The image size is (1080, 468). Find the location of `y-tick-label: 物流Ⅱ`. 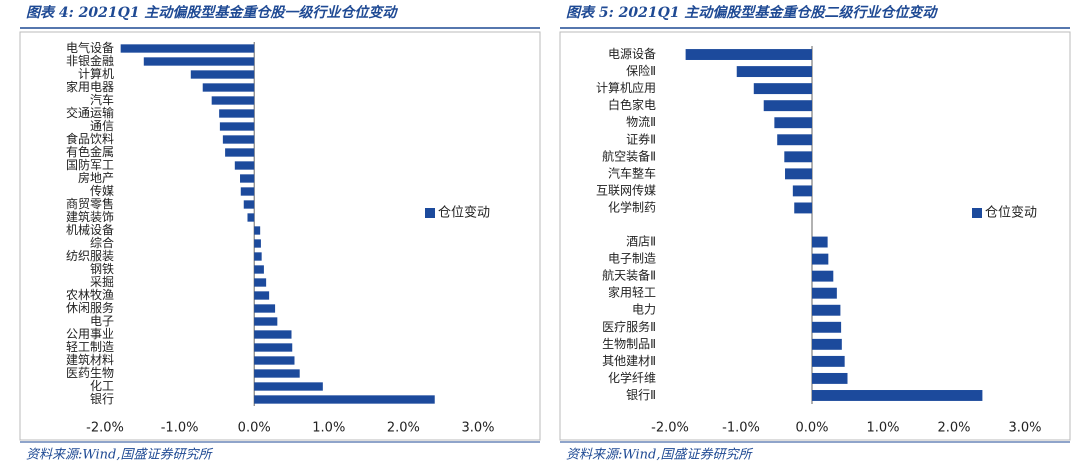

y-tick-label: 物流Ⅱ is located at coordinates (641, 122).